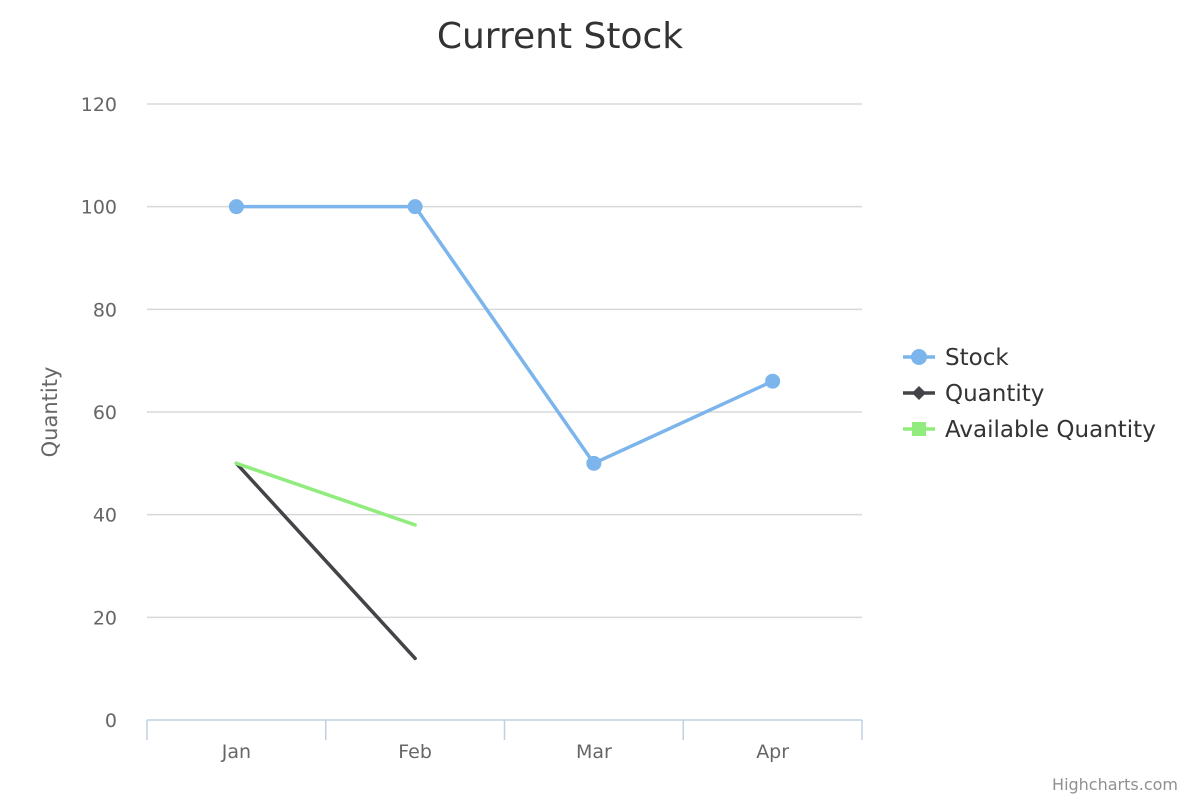  Describe the element at coordinates (105, 618) in the screenshot. I see `y-tick-label: 20` at that location.